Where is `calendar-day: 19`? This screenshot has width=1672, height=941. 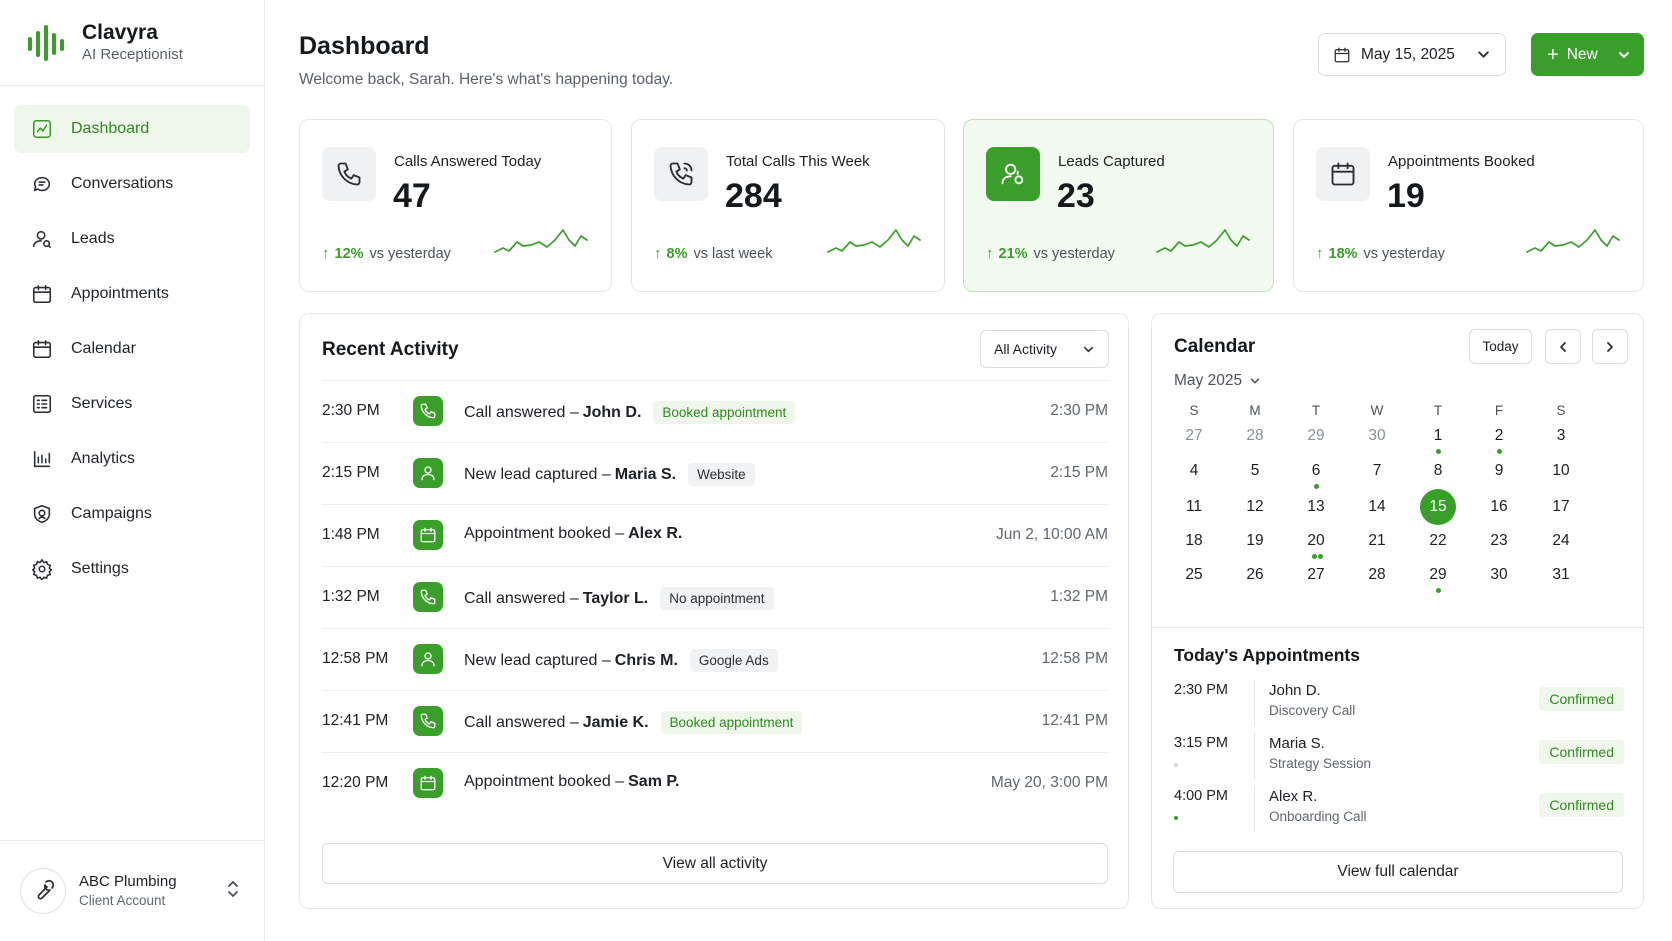 calendar-day: 19 is located at coordinates (1255, 540).